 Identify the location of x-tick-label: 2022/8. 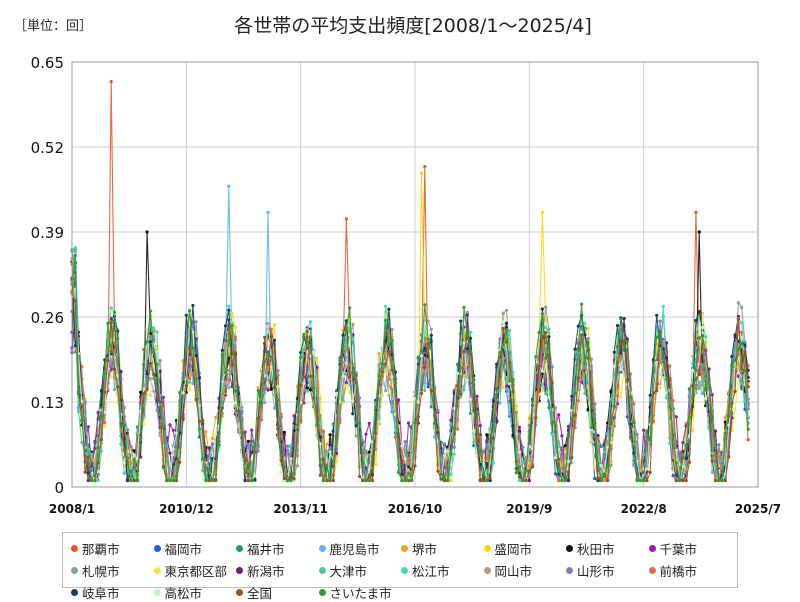
(644, 509).